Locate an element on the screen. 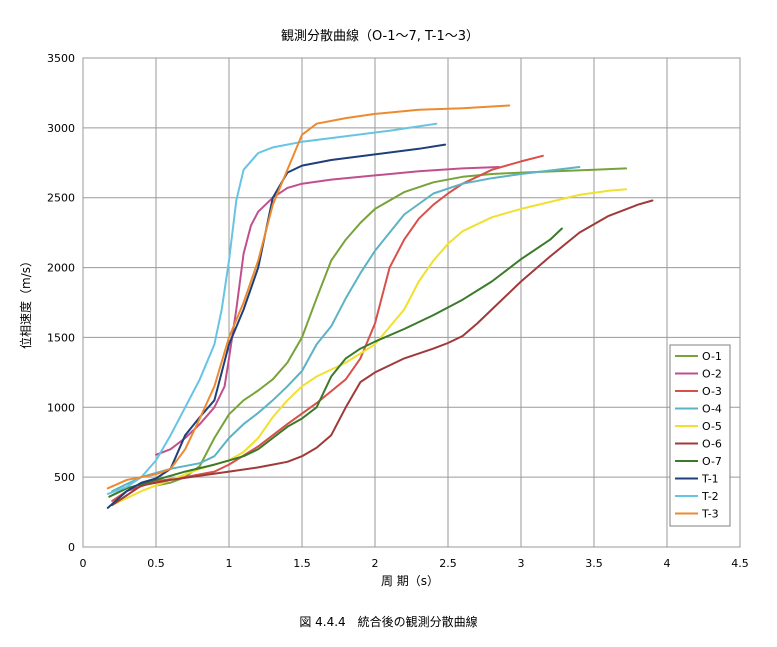 This screenshot has height=647, width=777. figure-caption: 図 4.4.4 統合後の観測分散曲線 is located at coordinates (388, 622).